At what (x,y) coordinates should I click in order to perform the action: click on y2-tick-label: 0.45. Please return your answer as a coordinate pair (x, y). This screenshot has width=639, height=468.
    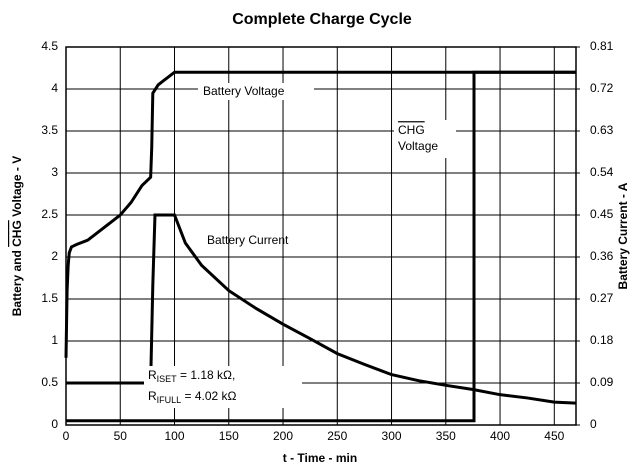
    Looking at the image, I should click on (602, 214).